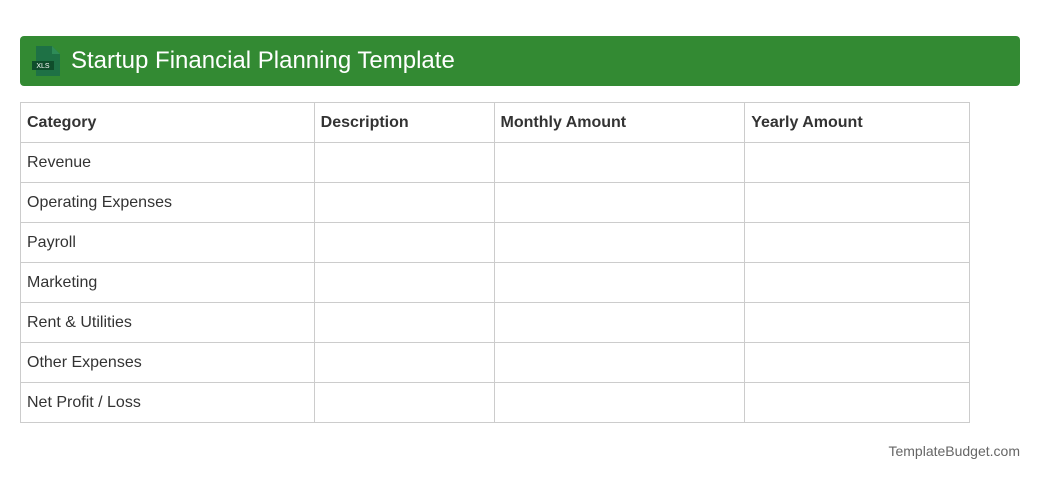 This screenshot has width=1040, height=480. I want to click on table-row: Payroll, so click(495, 242).